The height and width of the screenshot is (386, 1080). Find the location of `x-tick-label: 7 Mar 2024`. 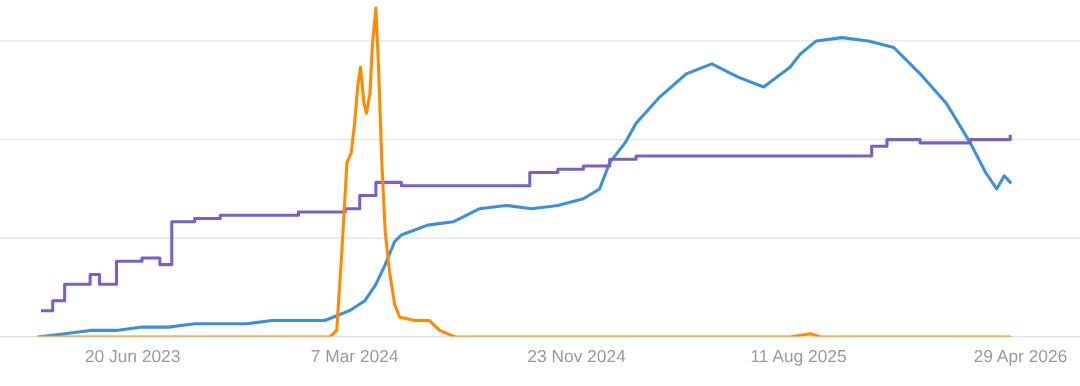

x-tick-label: 7 Mar 2024 is located at coordinates (355, 356).